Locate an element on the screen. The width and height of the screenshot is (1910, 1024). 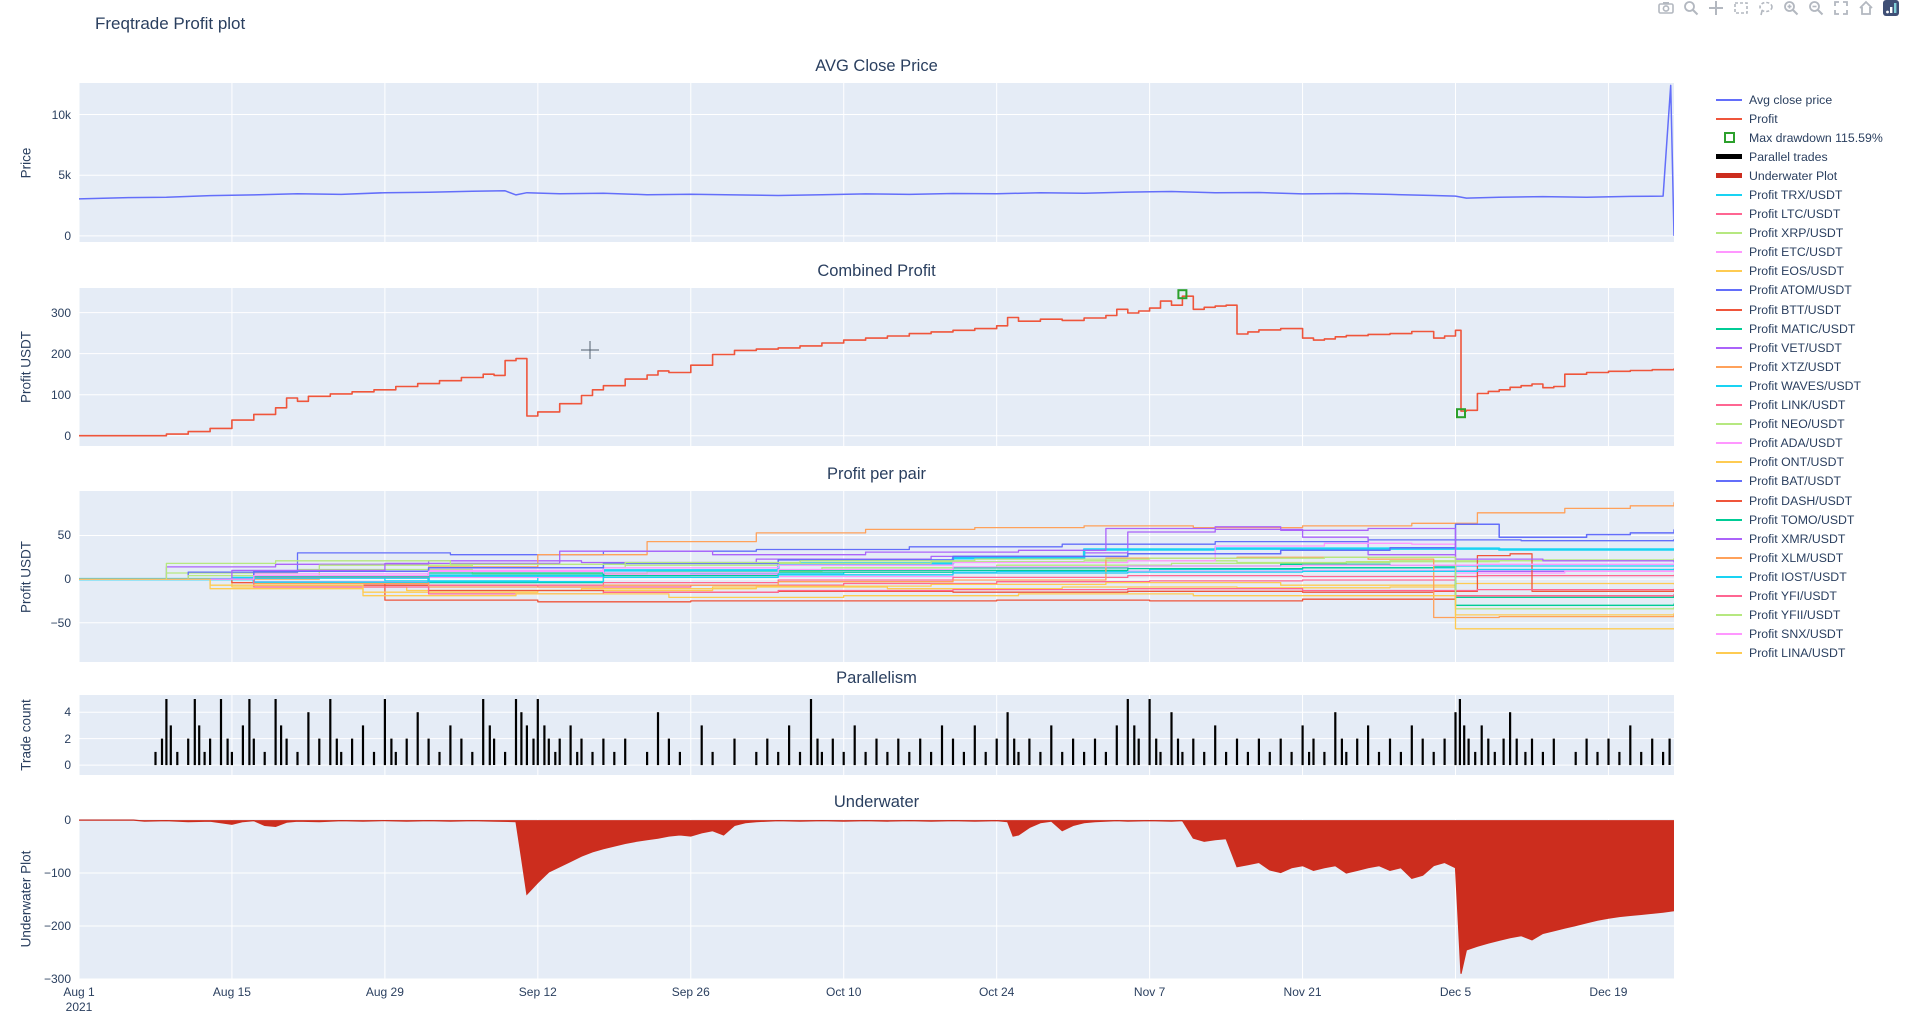
legend-label: Profit EOS/USDT is located at coordinates (1796, 271).